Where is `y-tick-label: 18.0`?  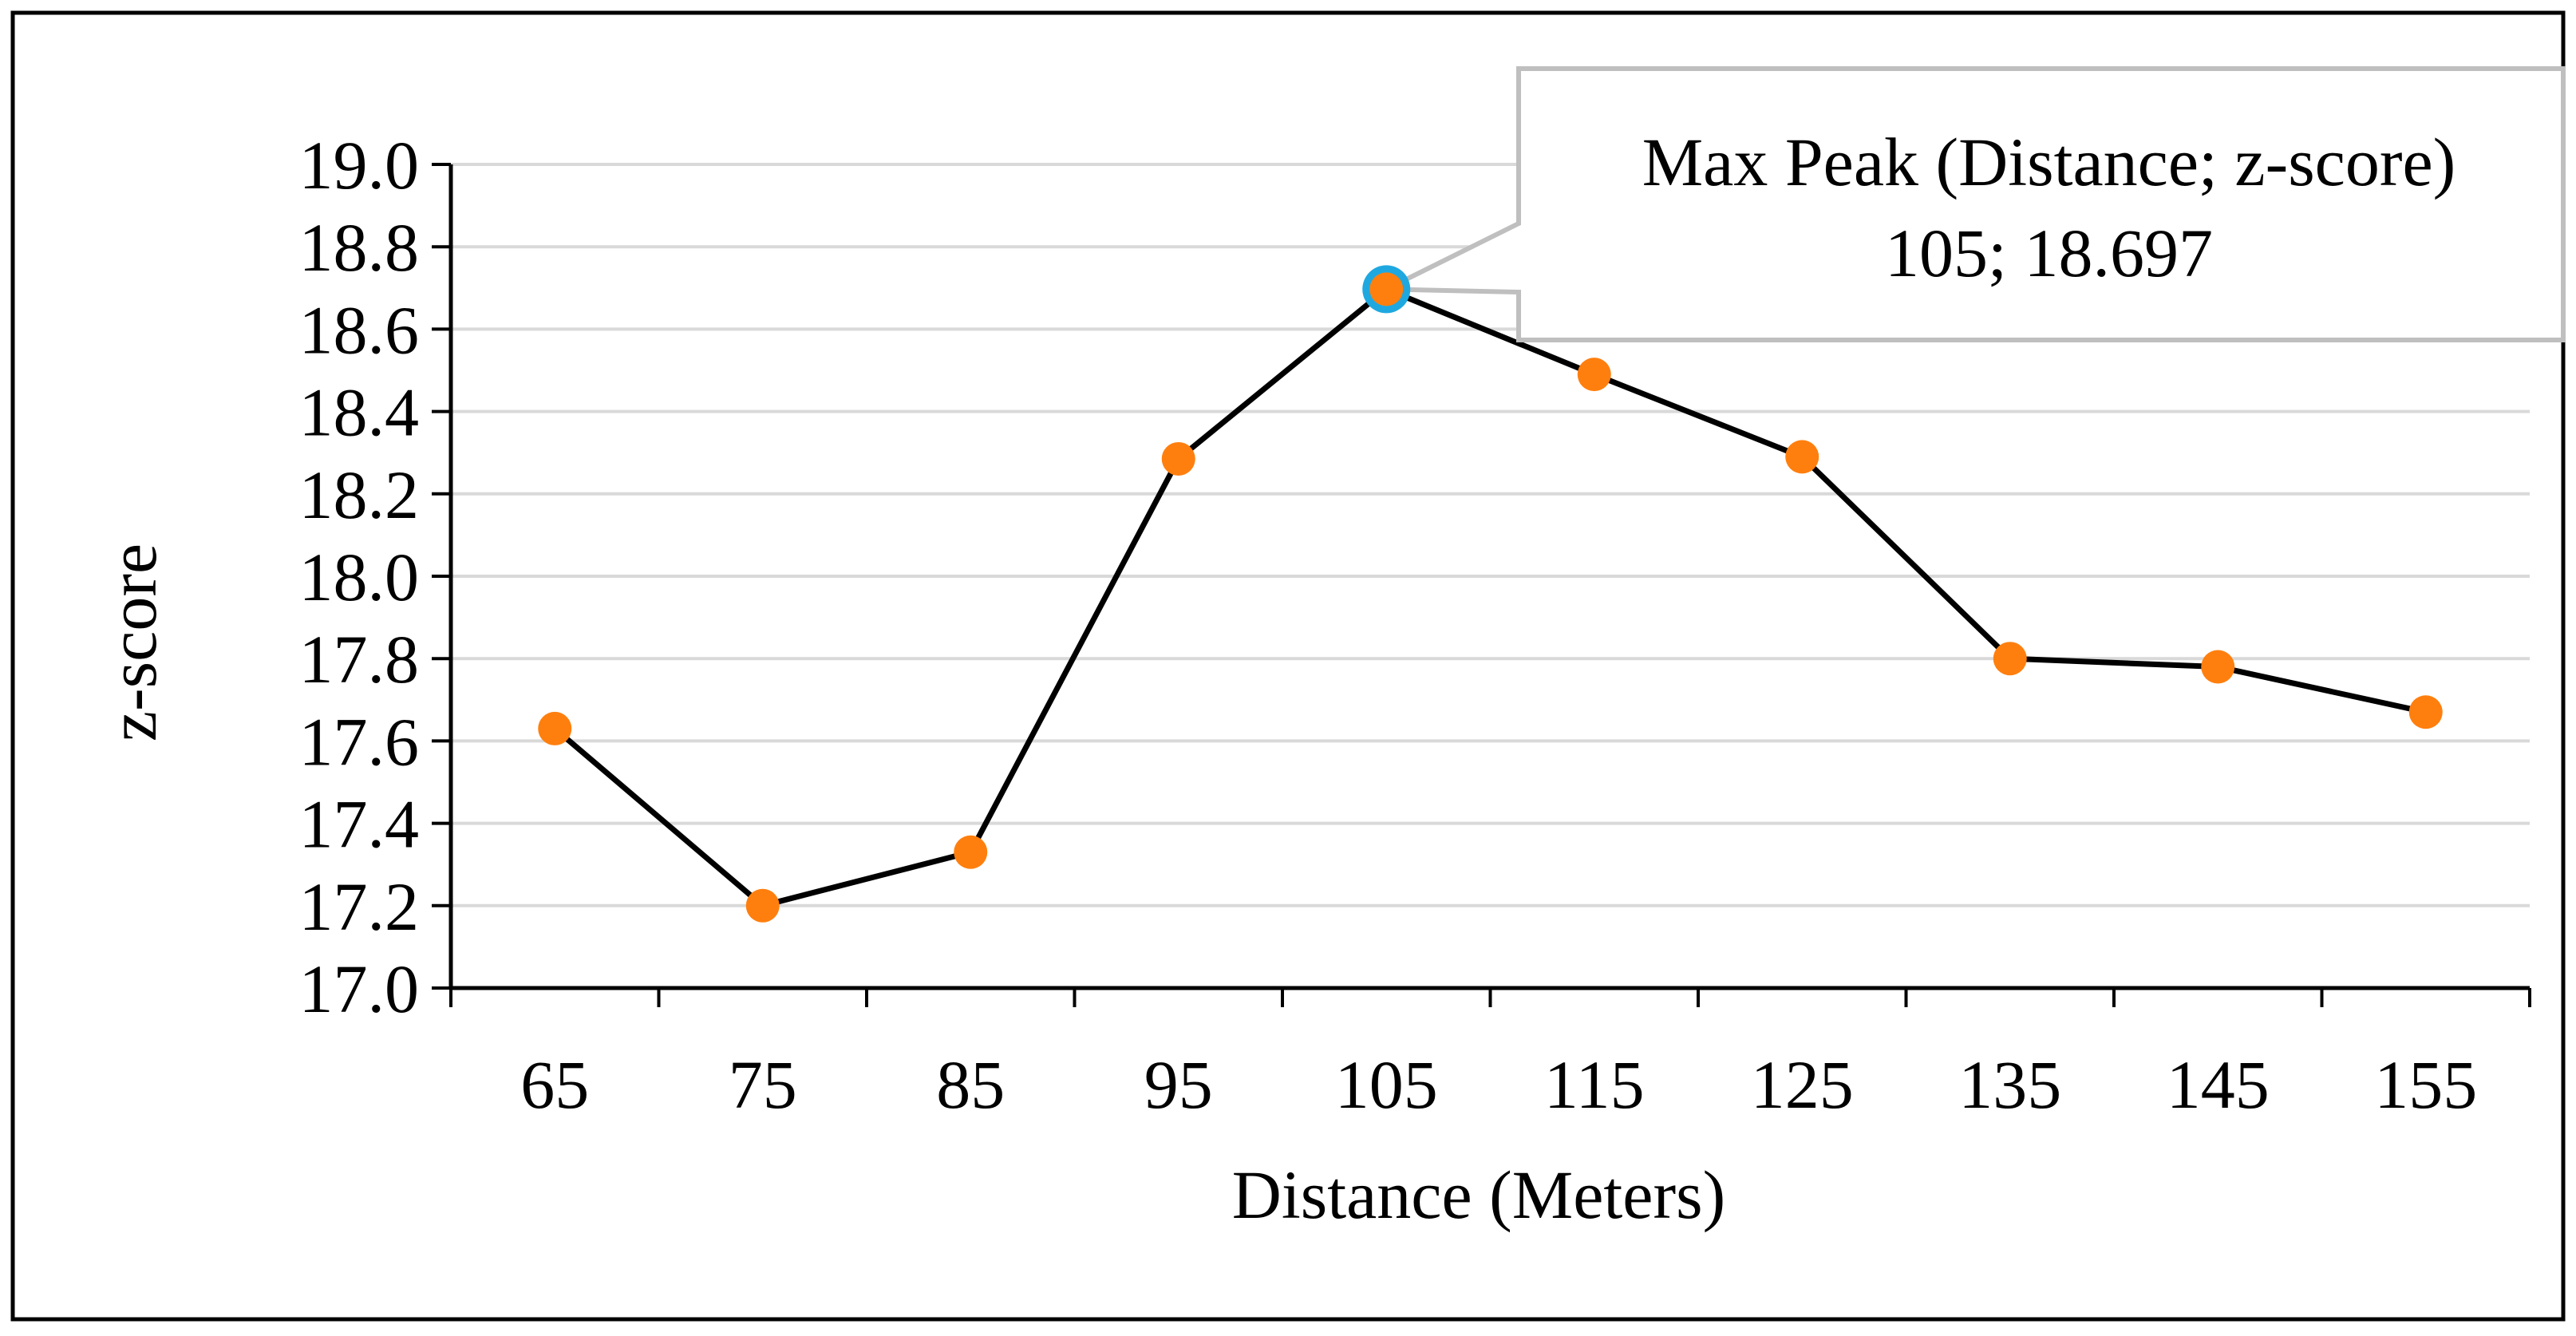
y-tick-label: 18.0 is located at coordinates (359, 577).